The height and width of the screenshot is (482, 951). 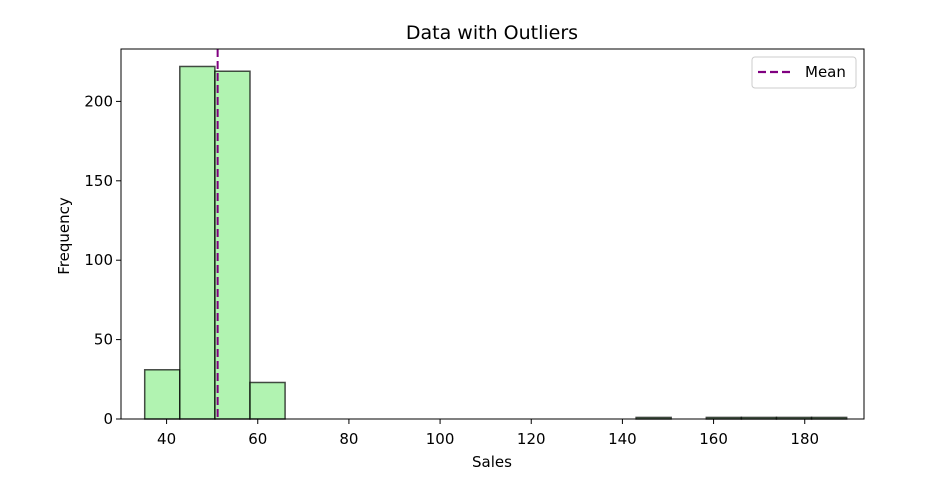 What do you see at coordinates (488, 433) in the screenshot?
I see `x-ticks-layer: 40 60 80 100 120 140 160 180` at bounding box center [488, 433].